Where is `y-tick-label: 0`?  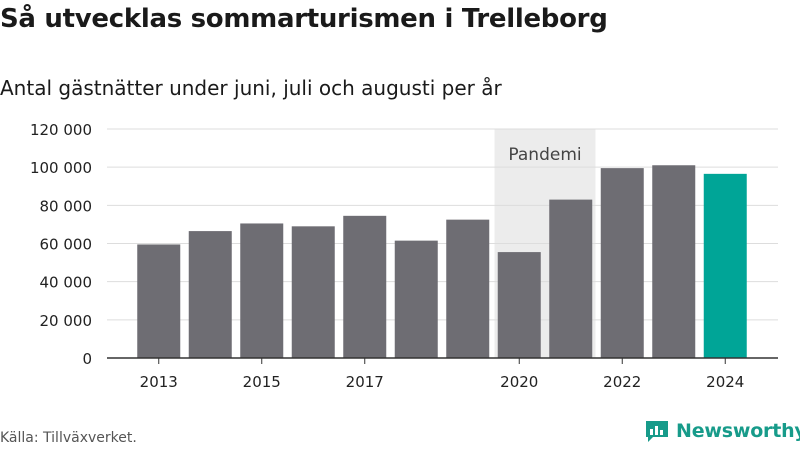
y-tick-label: 0 is located at coordinates (87, 359).